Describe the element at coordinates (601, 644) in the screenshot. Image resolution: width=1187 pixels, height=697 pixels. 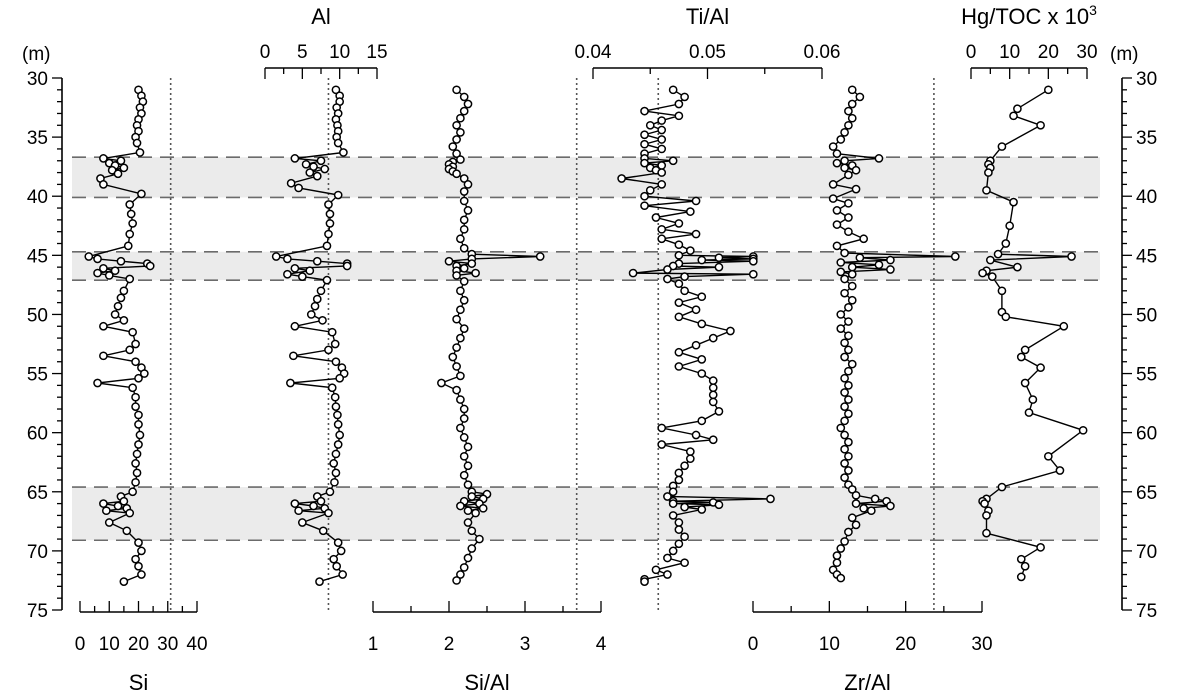
I see `sial-tick-label-3: 4` at that location.